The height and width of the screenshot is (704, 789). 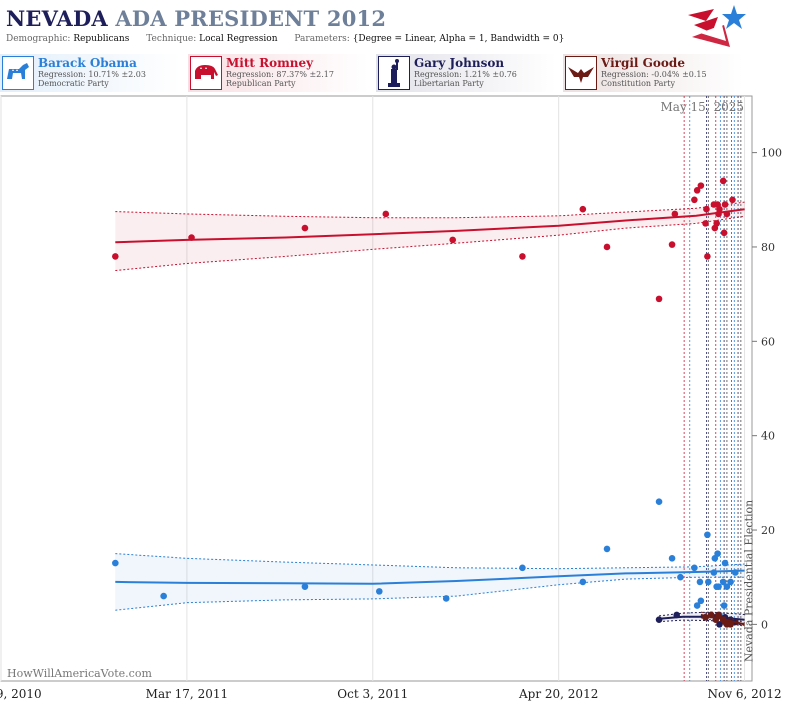 What do you see at coordinates (18, 73) in the screenshot?
I see `donkey-icon` at bounding box center [18, 73].